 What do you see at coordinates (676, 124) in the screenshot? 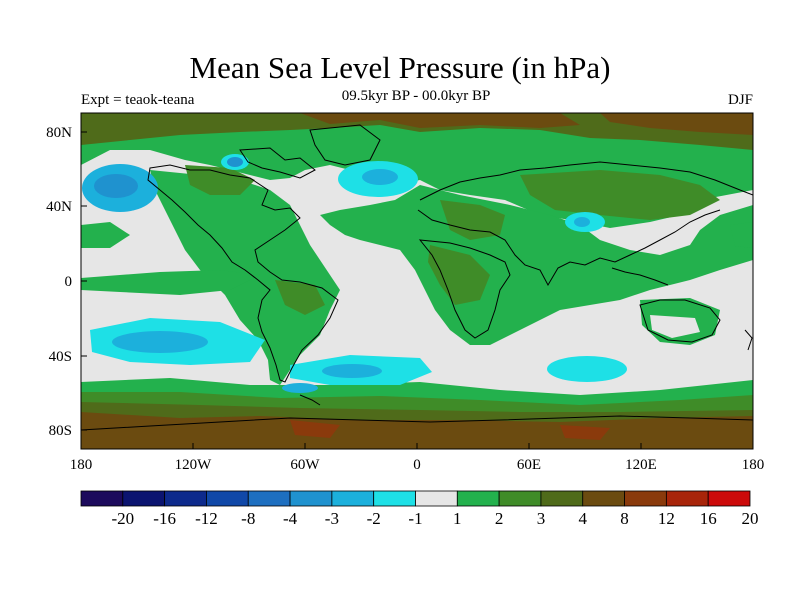
I see `arctic-brown-east` at bounding box center [676, 124].